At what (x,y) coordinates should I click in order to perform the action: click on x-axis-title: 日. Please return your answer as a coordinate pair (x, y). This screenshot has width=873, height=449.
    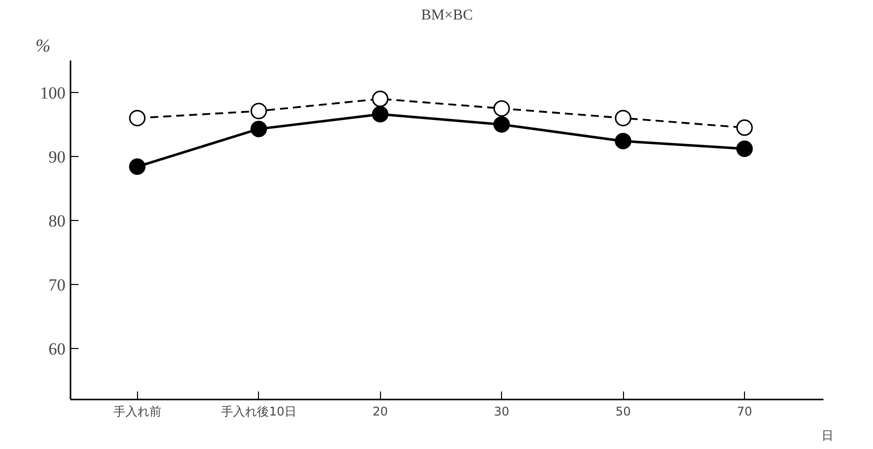
    Looking at the image, I should click on (828, 435).